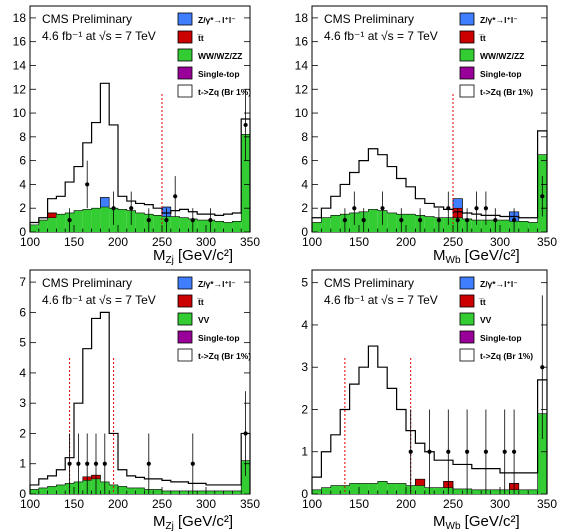  Describe the element at coordinates (486, 320) in the screenshot. I see `legend-entry: VV` at that location.